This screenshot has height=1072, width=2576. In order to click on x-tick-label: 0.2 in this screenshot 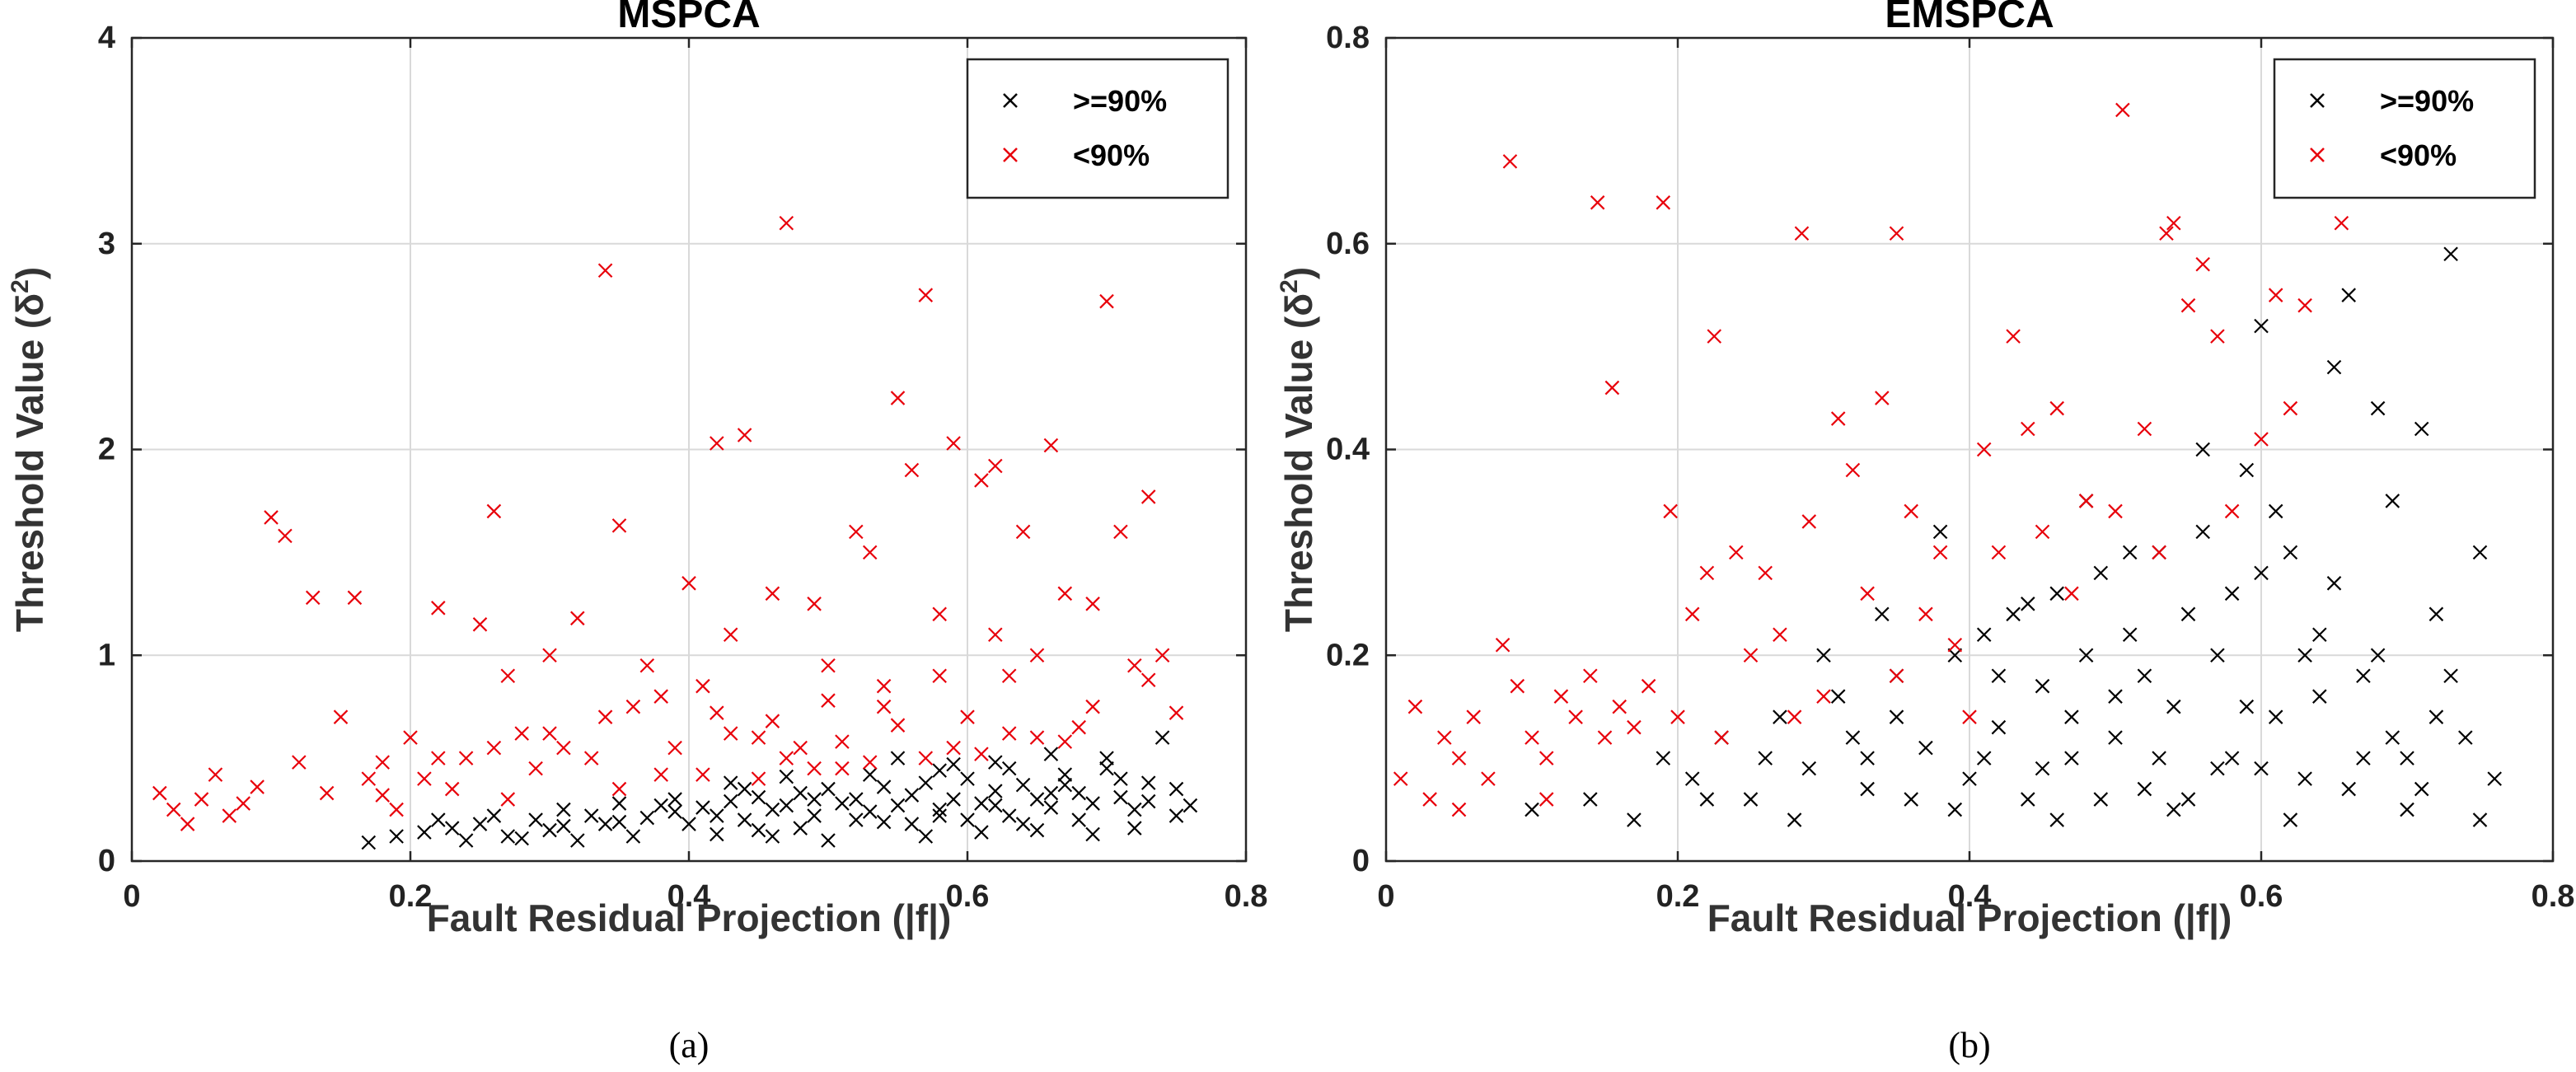, I will do `click(411, 896)`.